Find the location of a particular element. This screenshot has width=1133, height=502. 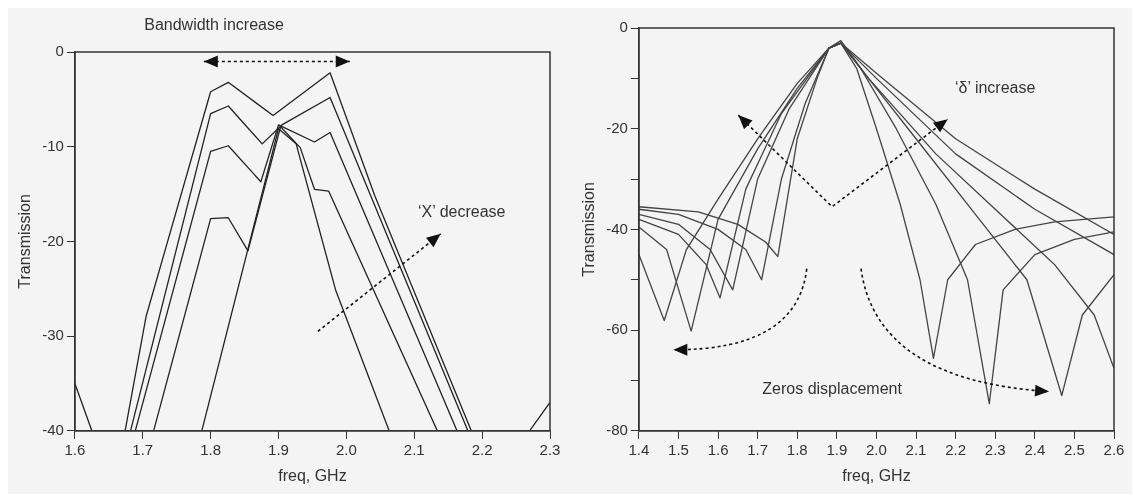

annotation: ‘δ’ increase is located at coordinates (995, 87).